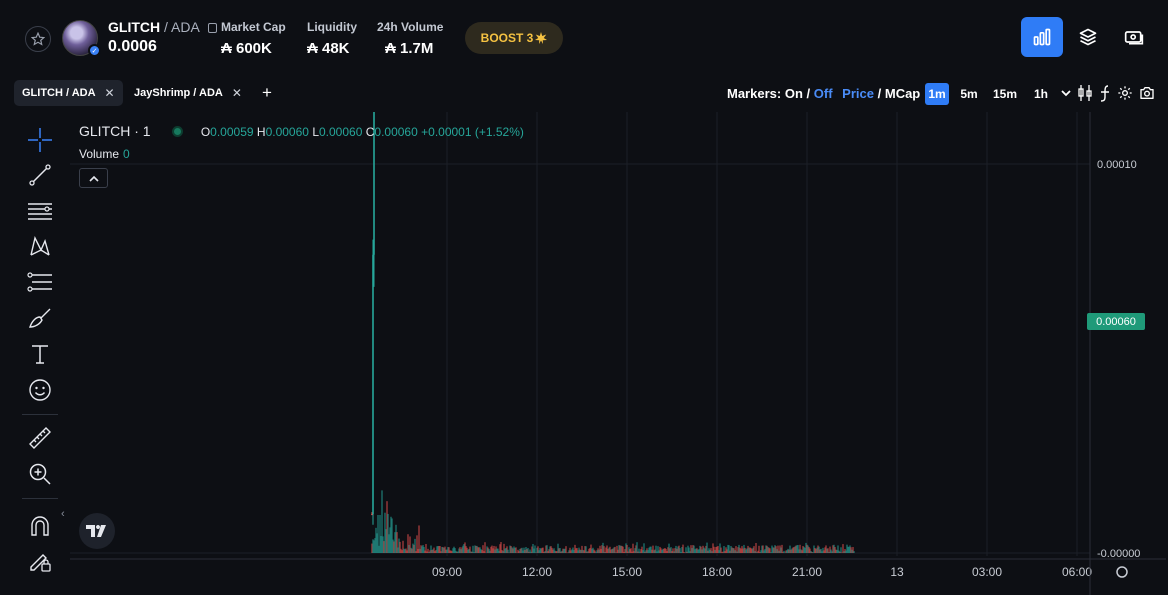 This screenshot has width=1168, height=595. What do you see at coordinates (1122, 572) in the screenshot?
I see `axis-settings-icon` at bounding box center [1122, 572].